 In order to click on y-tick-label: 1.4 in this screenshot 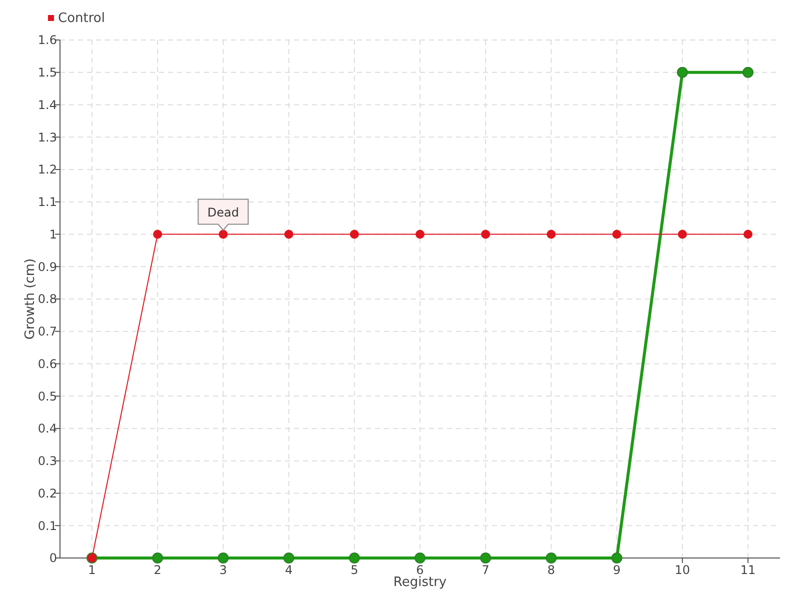, I will do `click(47, 105)`.